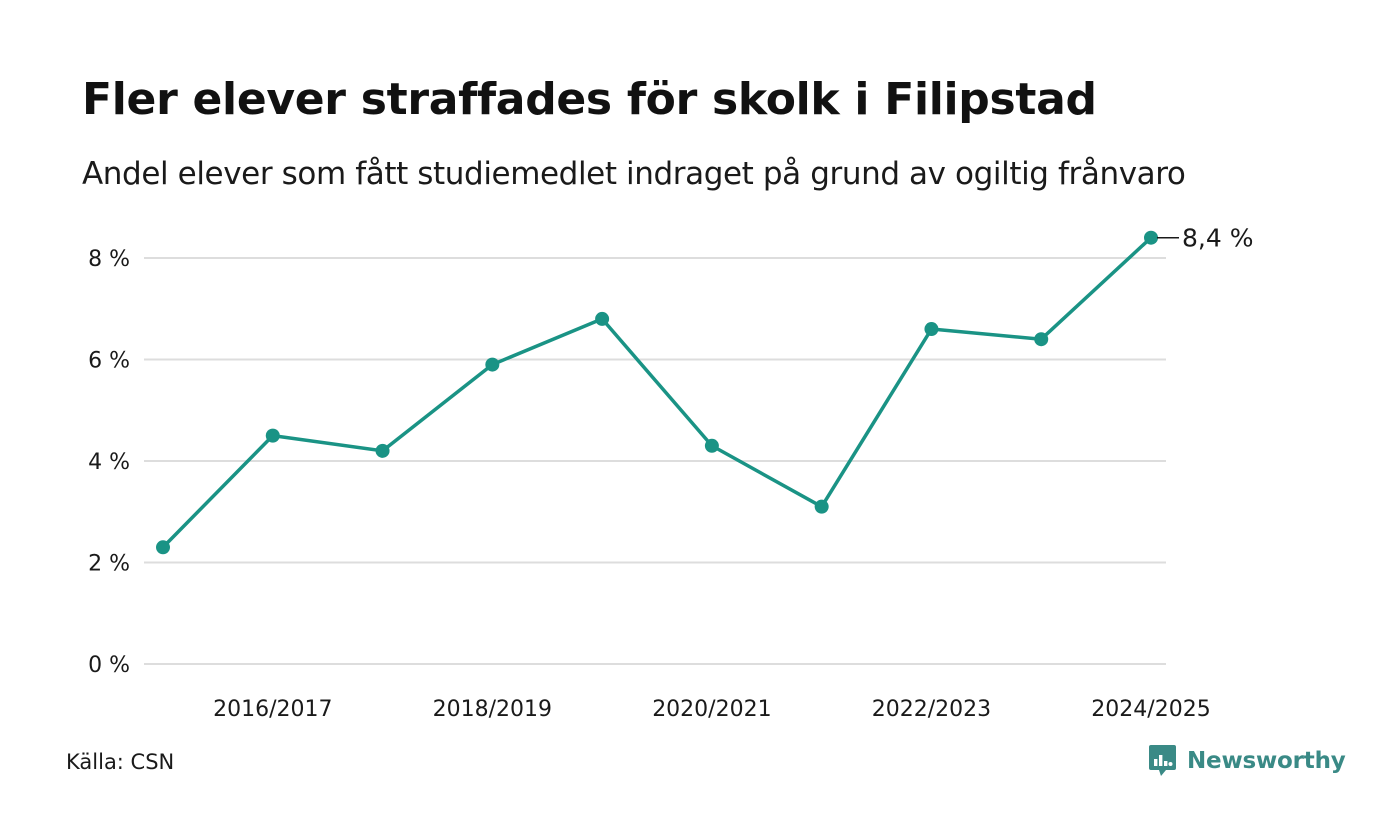 This screenshot has width=1400, height=840. I want to click on x-tick-label: 2022/2023, so click(931, 709).